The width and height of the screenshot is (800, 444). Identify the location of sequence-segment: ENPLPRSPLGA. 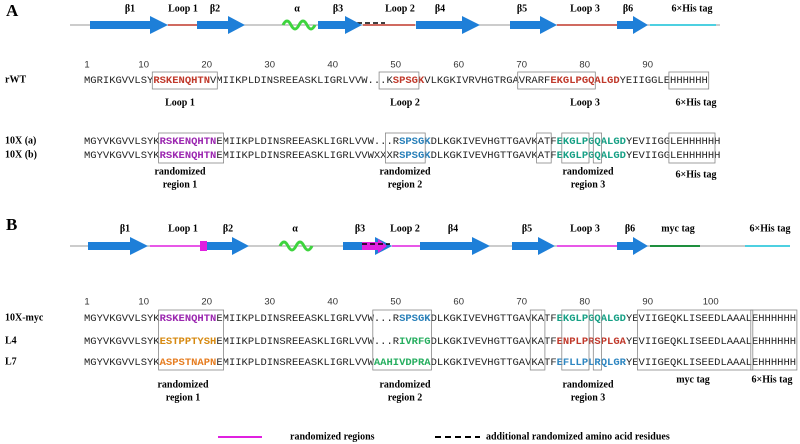
(592, 342).